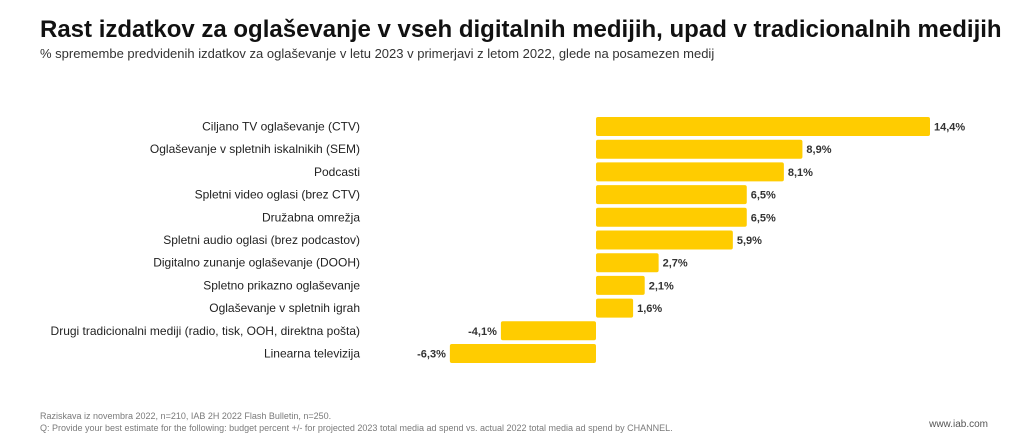 Image resolution: width=1024 pixels, height=443 pixels. What do you see at coordinates (763, 218) in the screenshot?
I see `value-label-4: 6,5%` at bounding box center [763, 218].